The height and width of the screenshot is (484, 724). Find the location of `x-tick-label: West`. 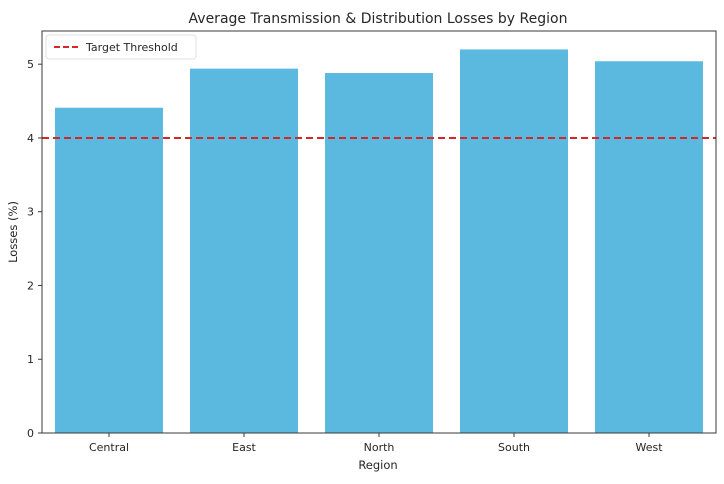

x-tick-label: West is located at coordinates (649, 447).